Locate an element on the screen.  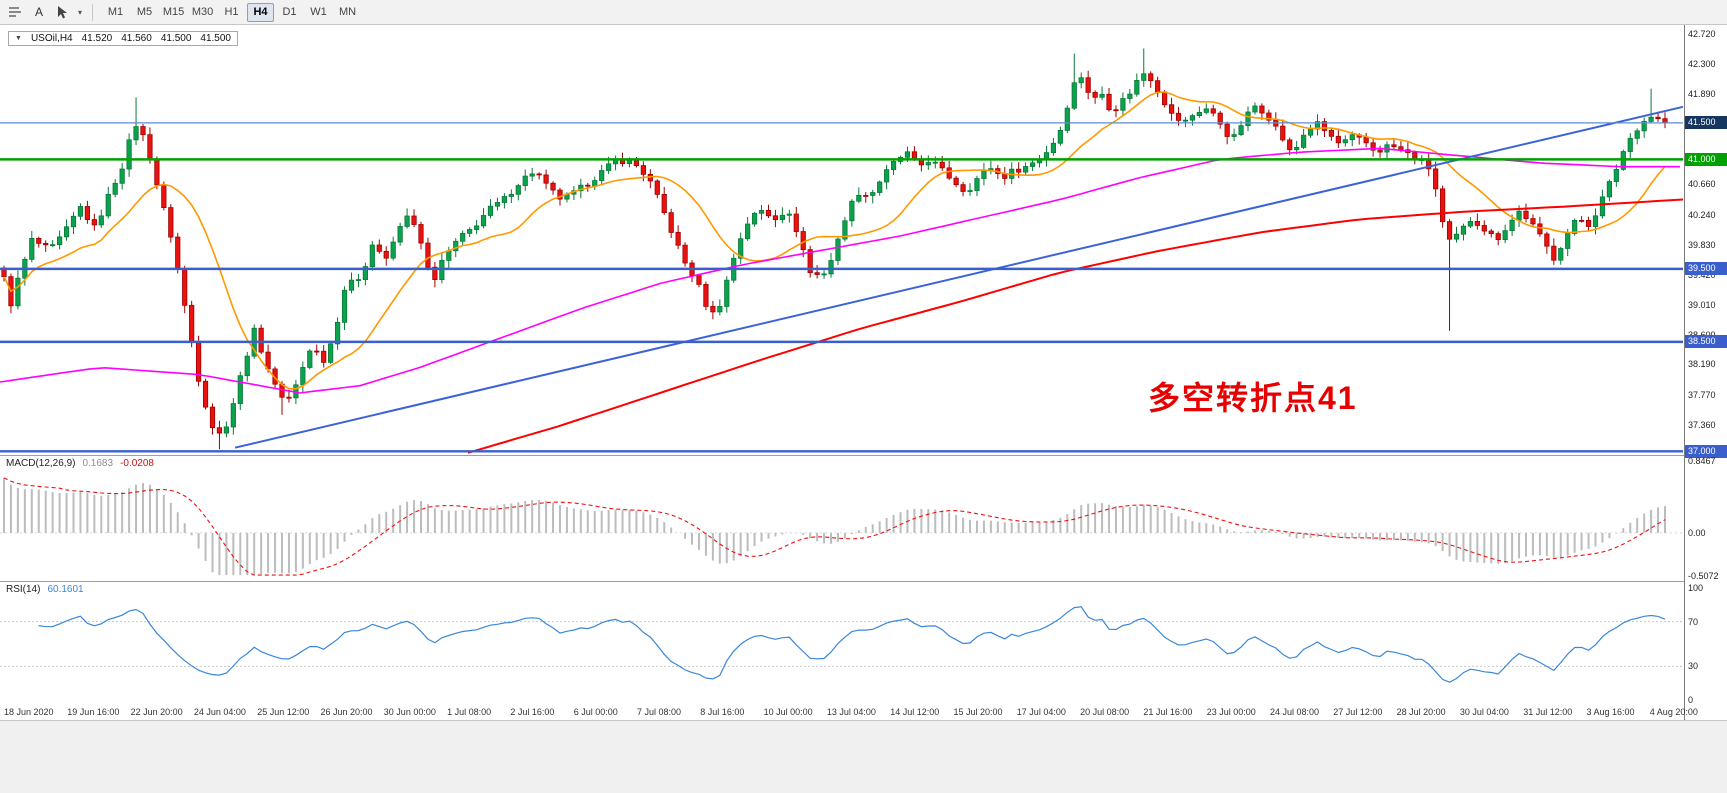
symbol-name: USOil,H4 is located at coordinates (51, 38).